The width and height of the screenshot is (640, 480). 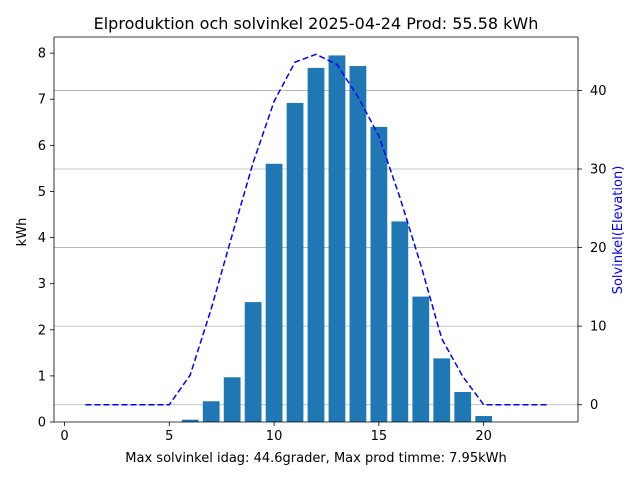 What do you see at coordinates (42, 330) in the screenshot?
I see `y-tick-label: 2` at bounding box center [42, 330].